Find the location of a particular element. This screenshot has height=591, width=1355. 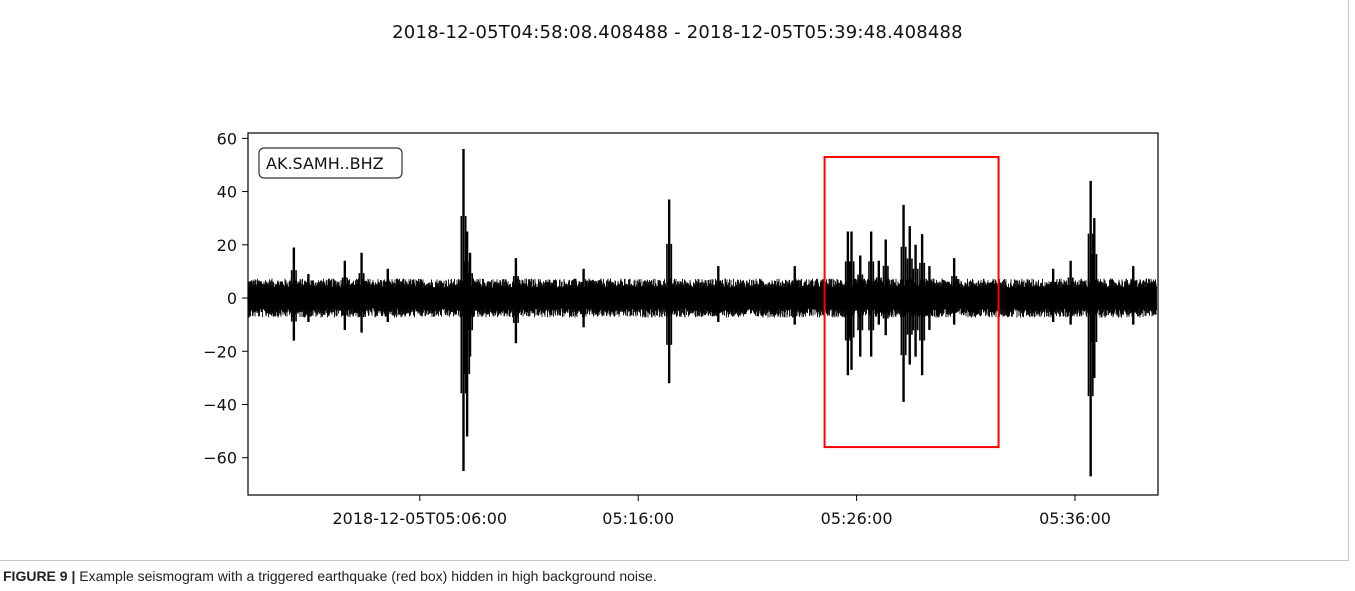

y-tick-label: 60 is located at coordinates (227, 138).